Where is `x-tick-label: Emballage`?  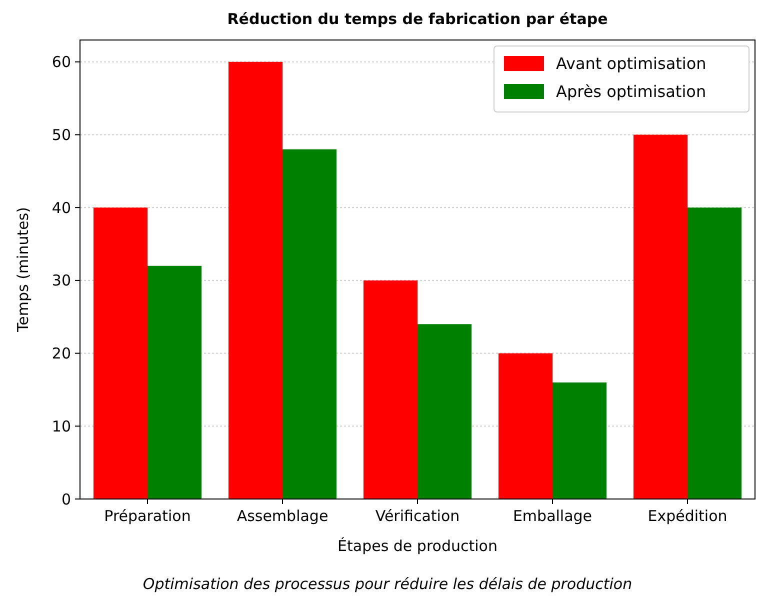
x-tick-label: Emballage is located at coordinates (552, 516).